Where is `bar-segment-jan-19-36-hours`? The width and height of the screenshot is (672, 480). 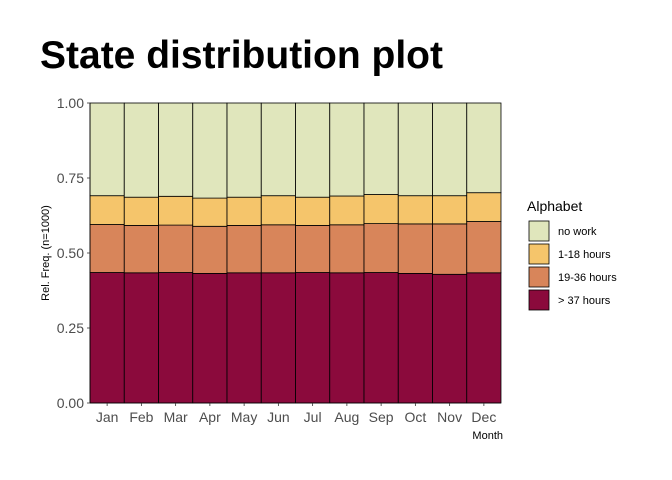 bar-segment-jan-19-36-hours is located at coordinates (107, 248).